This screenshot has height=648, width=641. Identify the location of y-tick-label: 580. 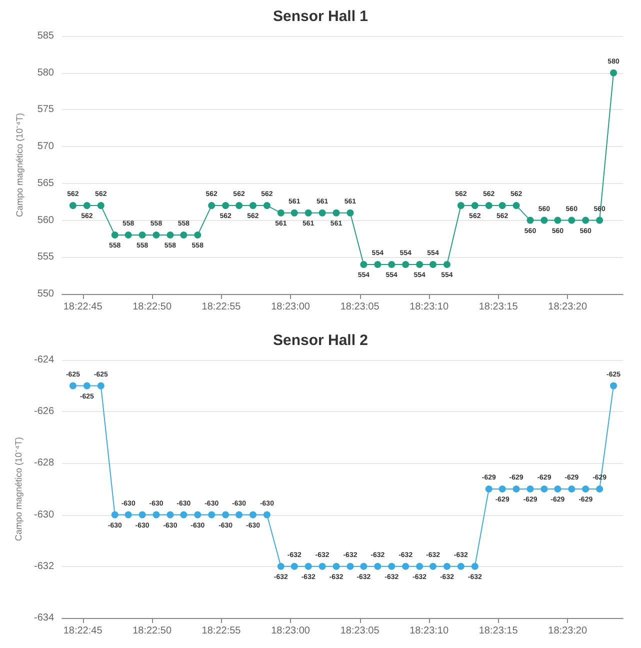
(45, 72).